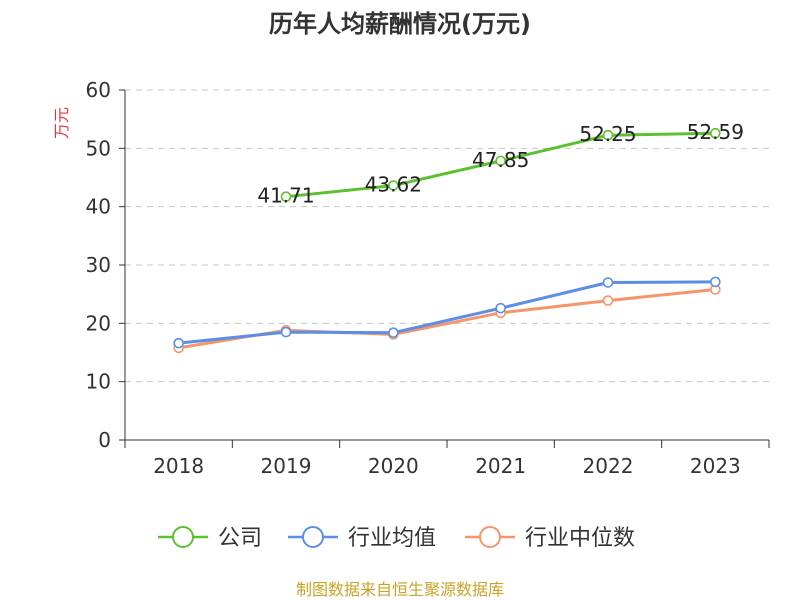  What do you see at coordinates (608, 300) in the screenshot?
I see `data-point-2-2022` at bounding box center [608, 300].